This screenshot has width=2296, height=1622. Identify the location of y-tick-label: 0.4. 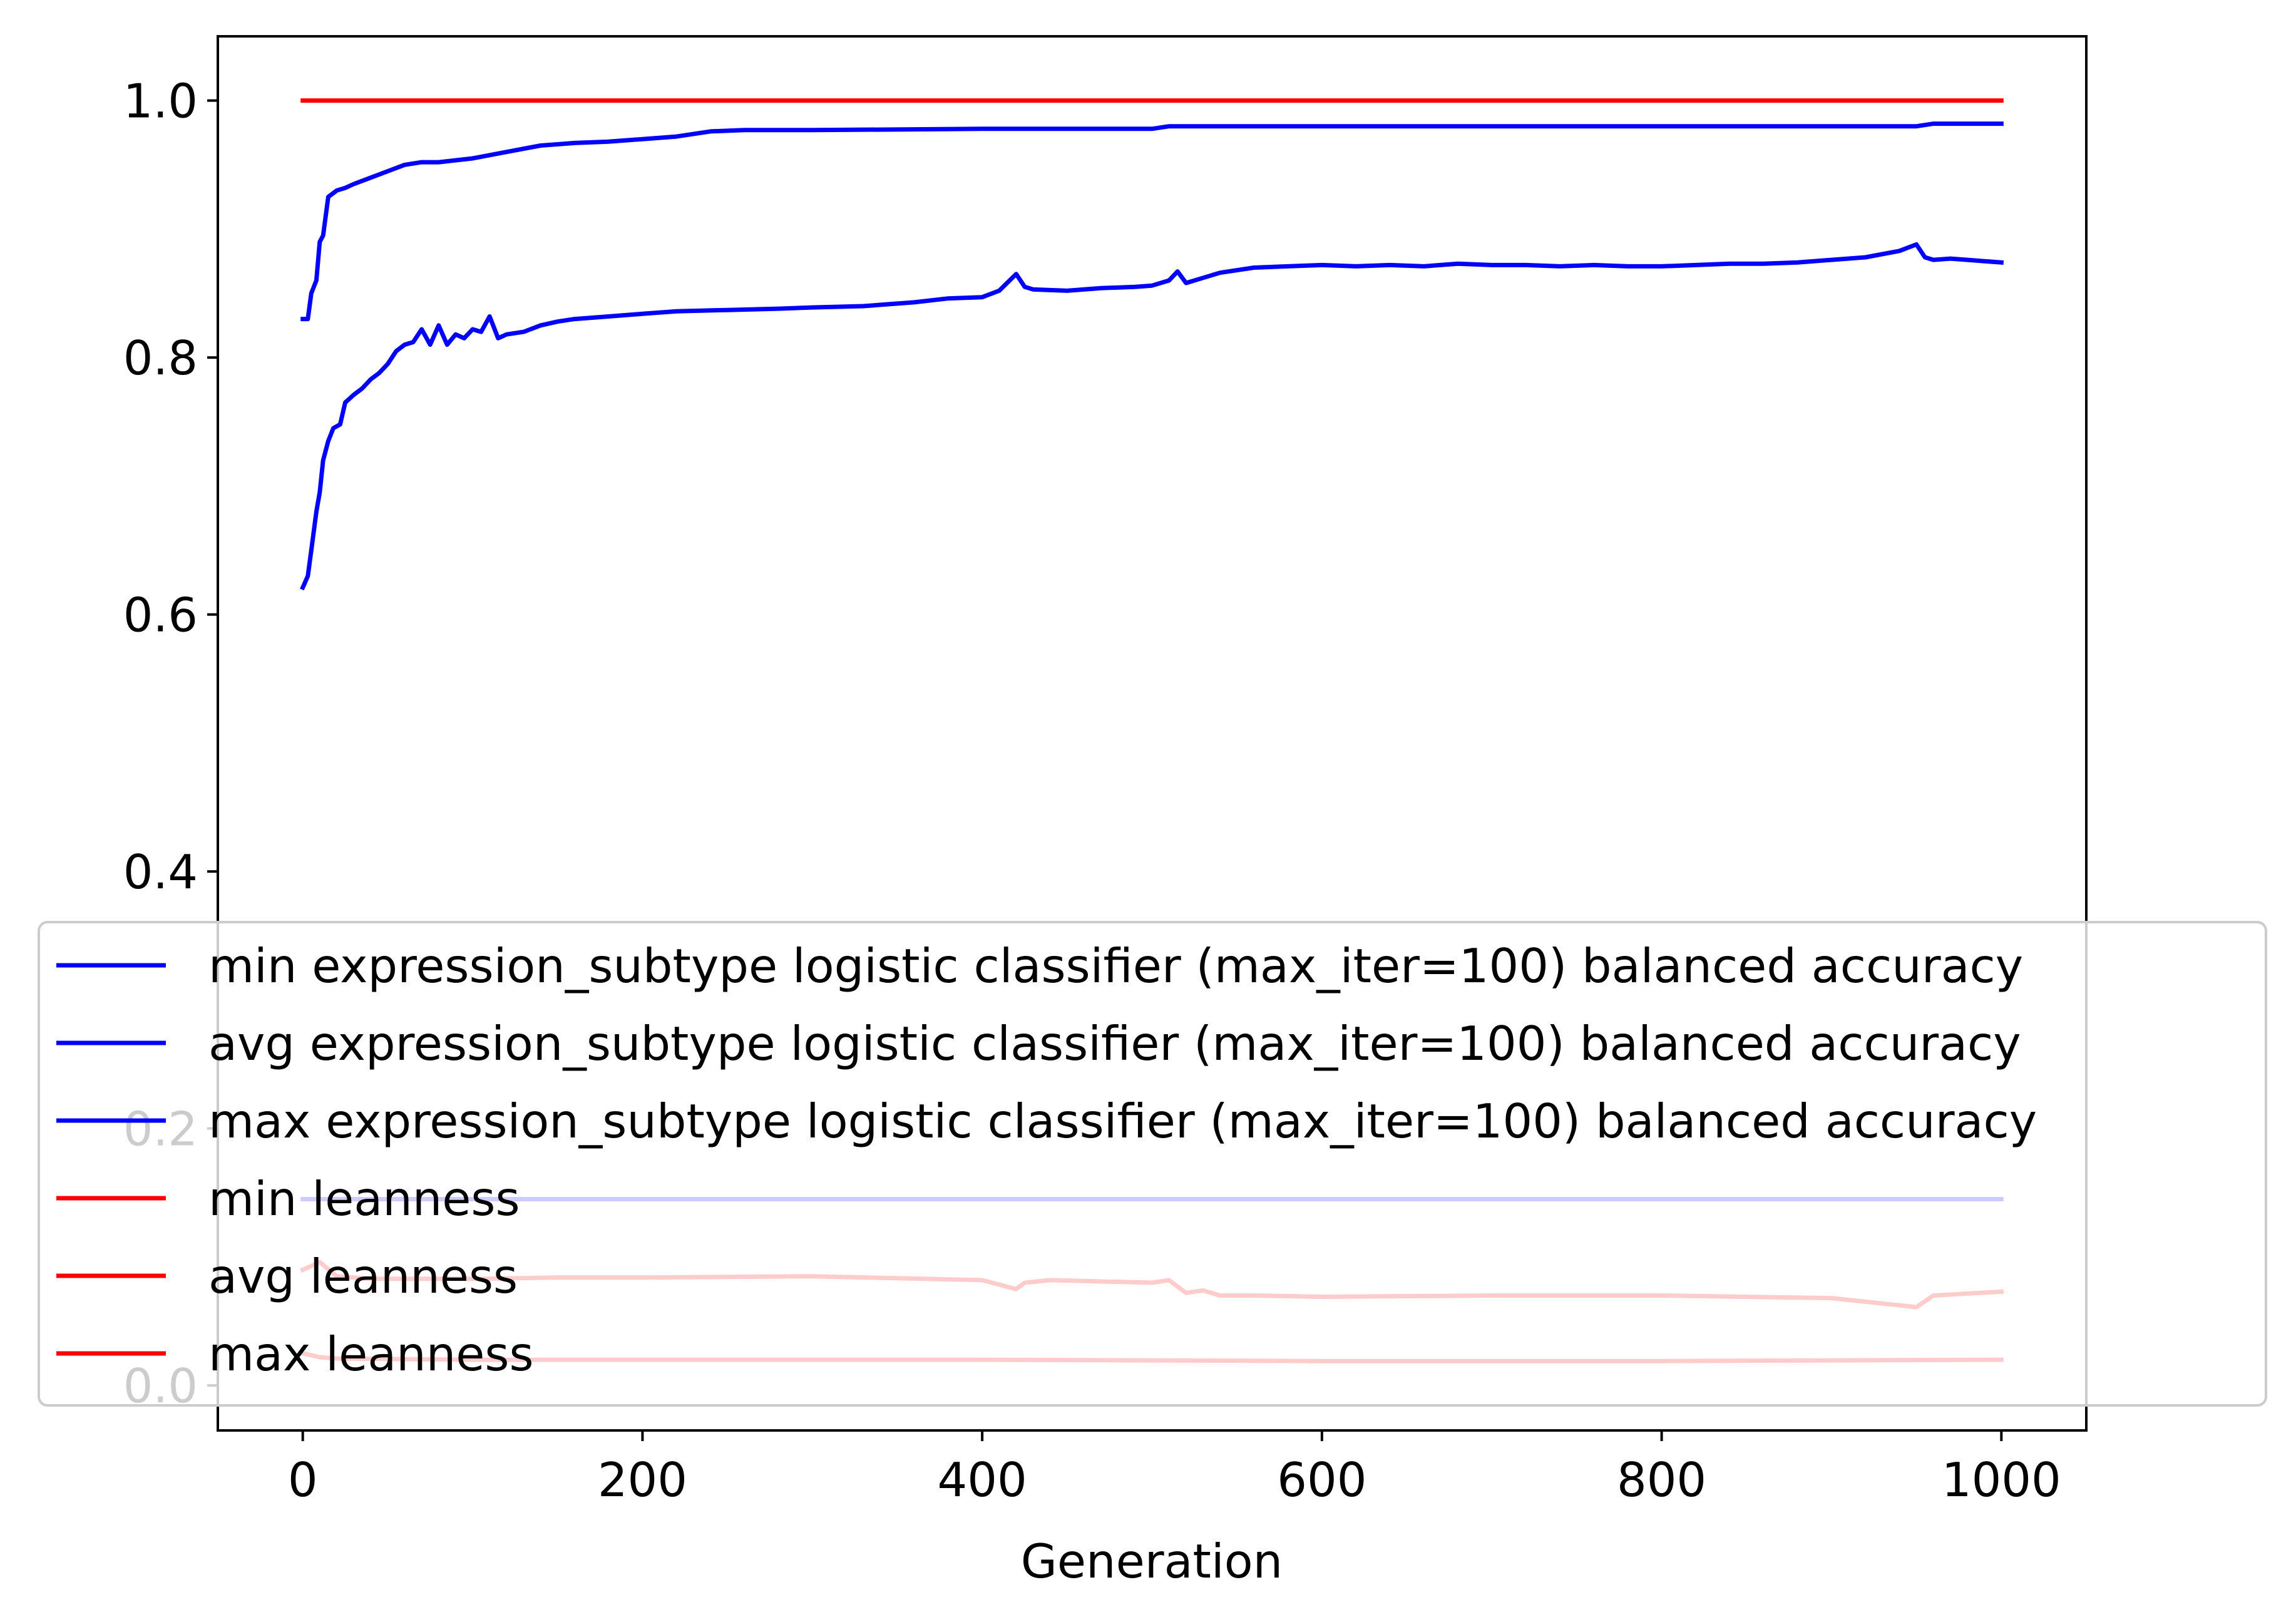
(161, 872).